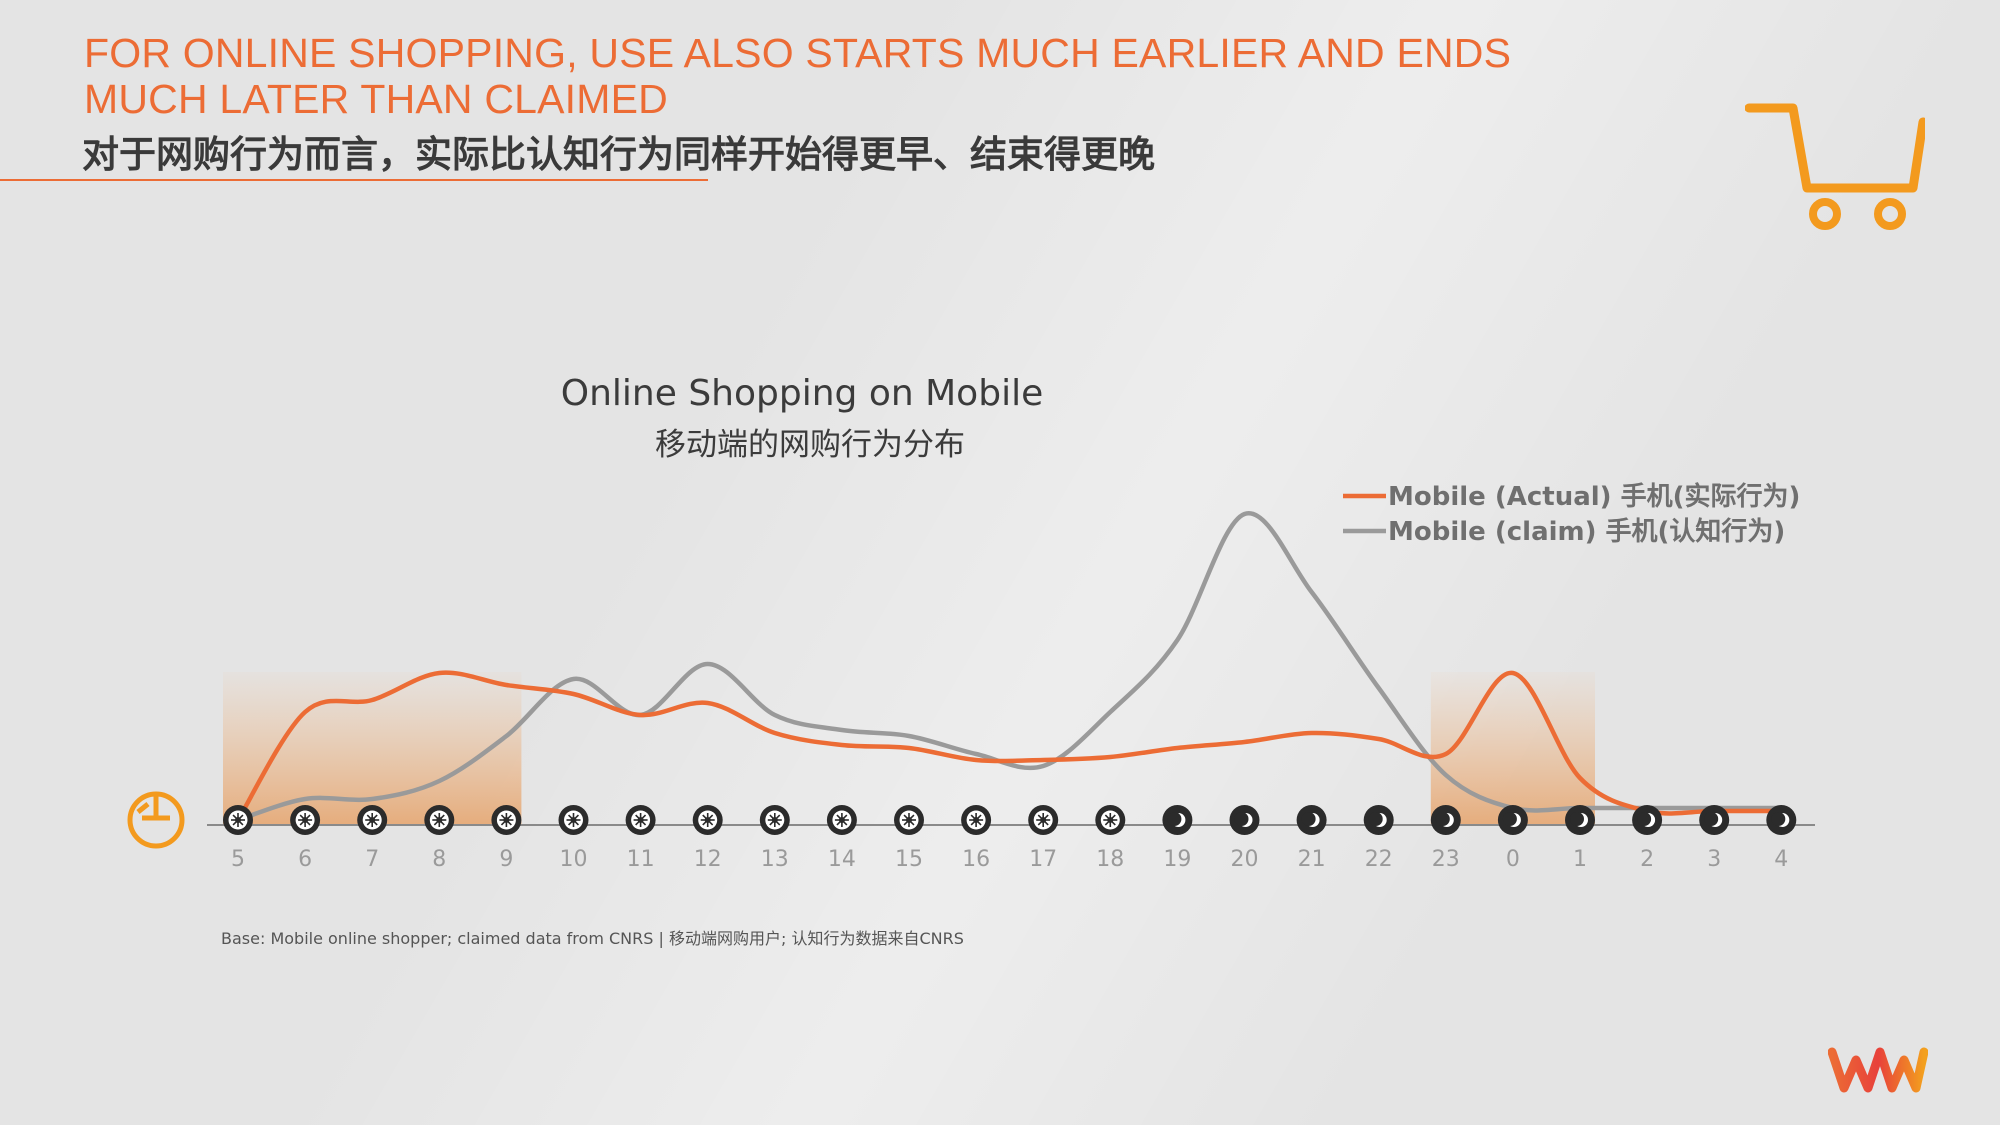 Image resolution: width=2000 pixels, height=1125 pixels. Describe the element at coordinates (1594, 496) in the screenshot. I see `legend-label: Mobile (Actual) 手机(实际行为)` at that location.